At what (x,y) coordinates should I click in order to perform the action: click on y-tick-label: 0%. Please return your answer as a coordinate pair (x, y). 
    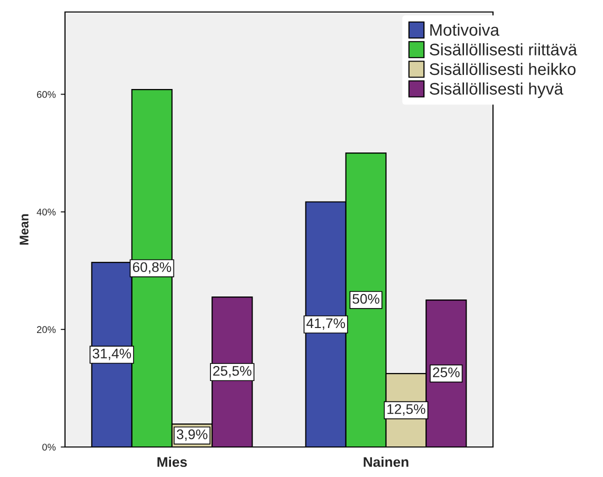
    Looking at the image, I should click on (49, 447).